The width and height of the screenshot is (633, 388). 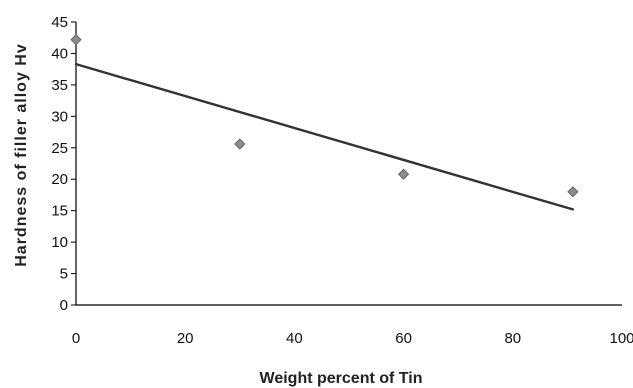 What do you see at coordinates (185, 338) in the screenshot?
I see `x-tick-label: 20` at bounding box center [185, 338].